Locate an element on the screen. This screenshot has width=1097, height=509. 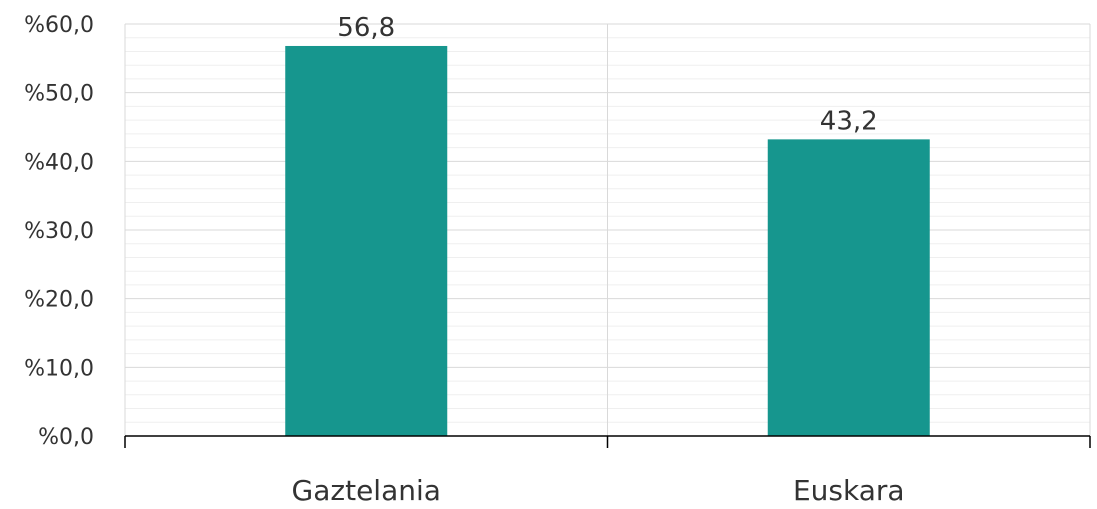
axis-layer is located at coordinates (607, 441).